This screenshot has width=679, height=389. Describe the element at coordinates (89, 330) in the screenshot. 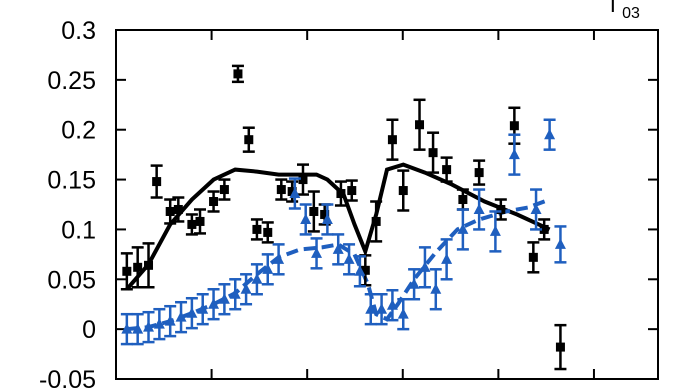

I see `y-tick-label: 0` at that location.